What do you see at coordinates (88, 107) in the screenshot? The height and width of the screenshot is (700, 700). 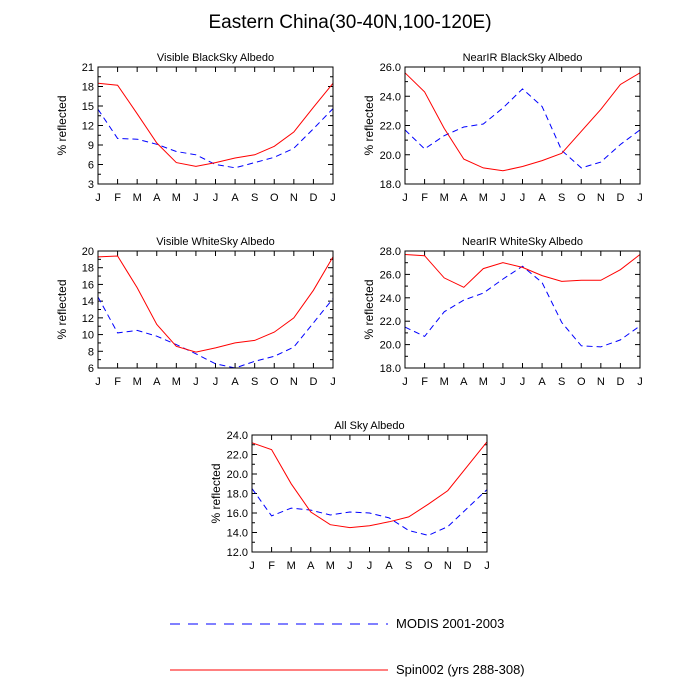 I see `y-tick-label: 15` at bounding box center [88, 107].